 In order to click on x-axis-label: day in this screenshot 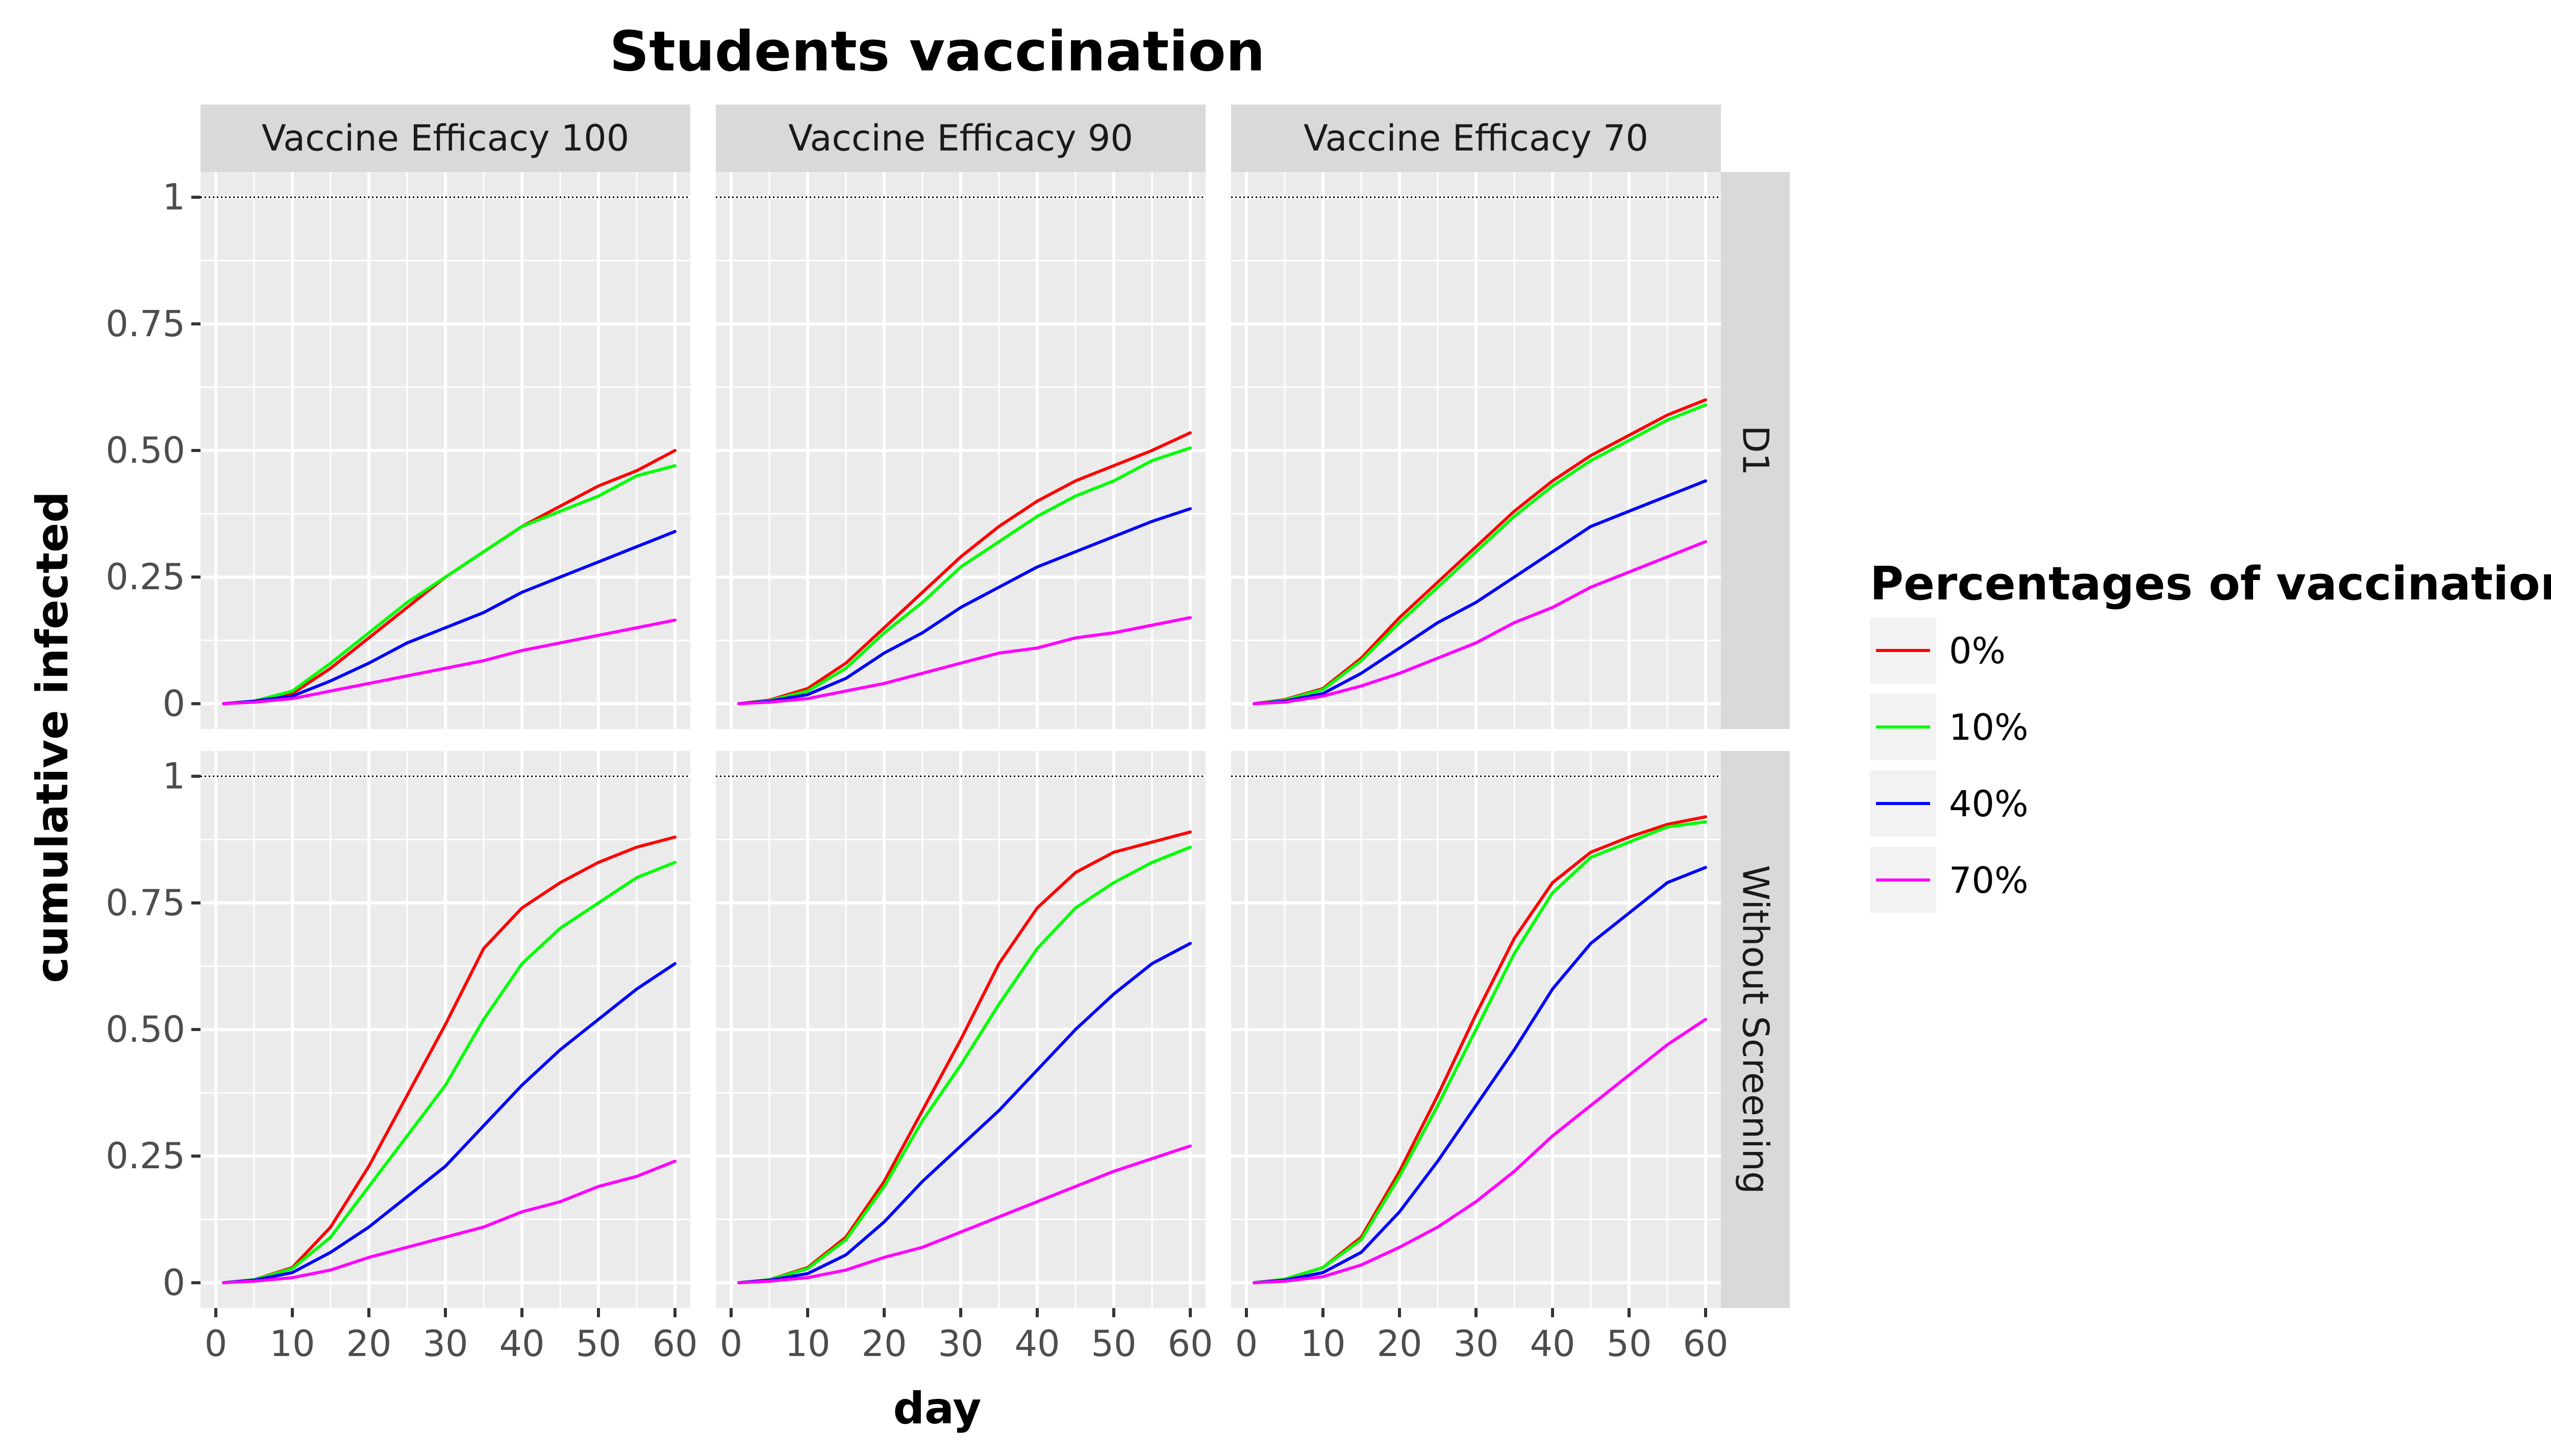, I will do `click(937, 1408)`.